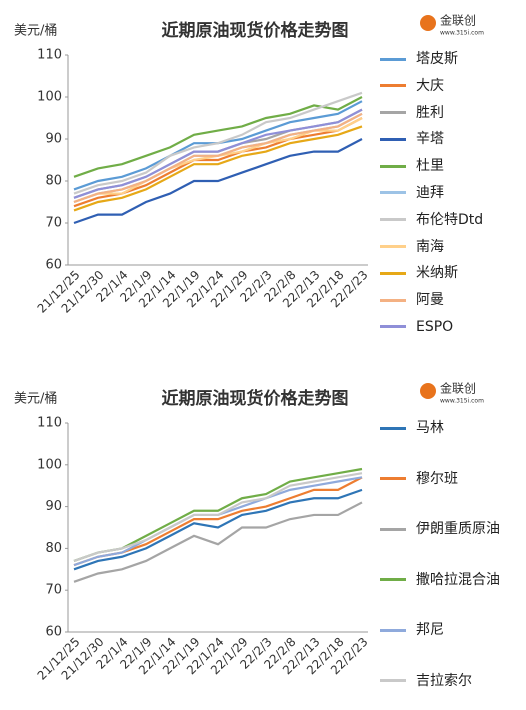  I want to click on legend-label: 伊朗重质原油, so click(458, 529).